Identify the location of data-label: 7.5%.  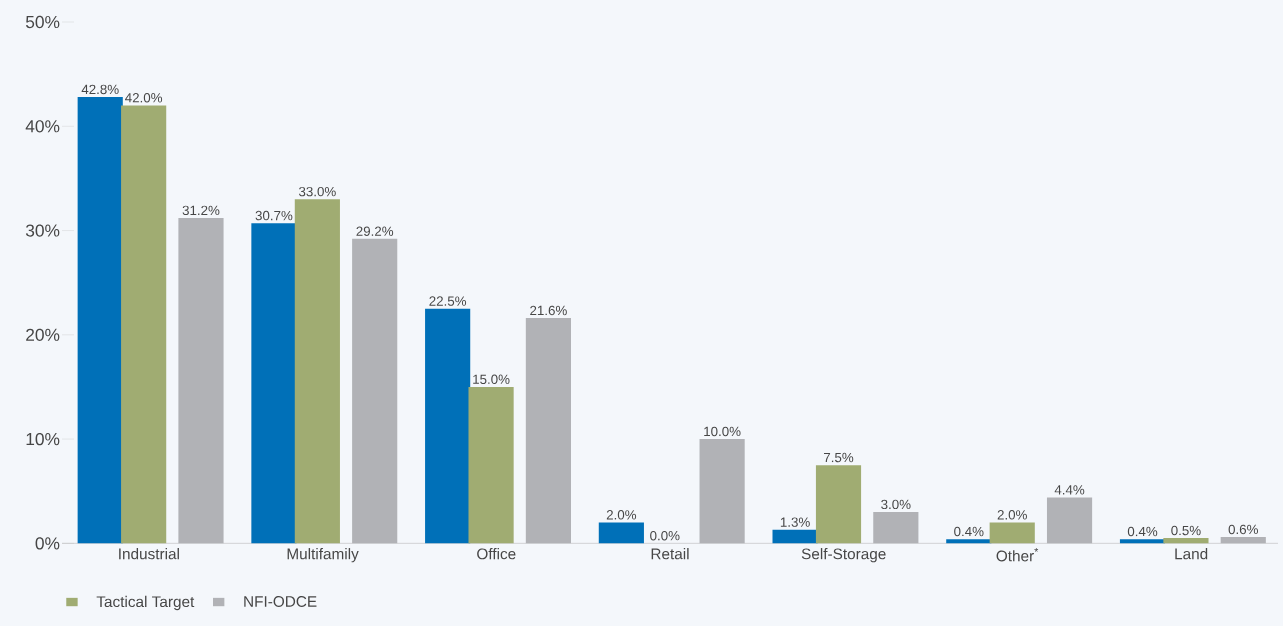
(839, 457).